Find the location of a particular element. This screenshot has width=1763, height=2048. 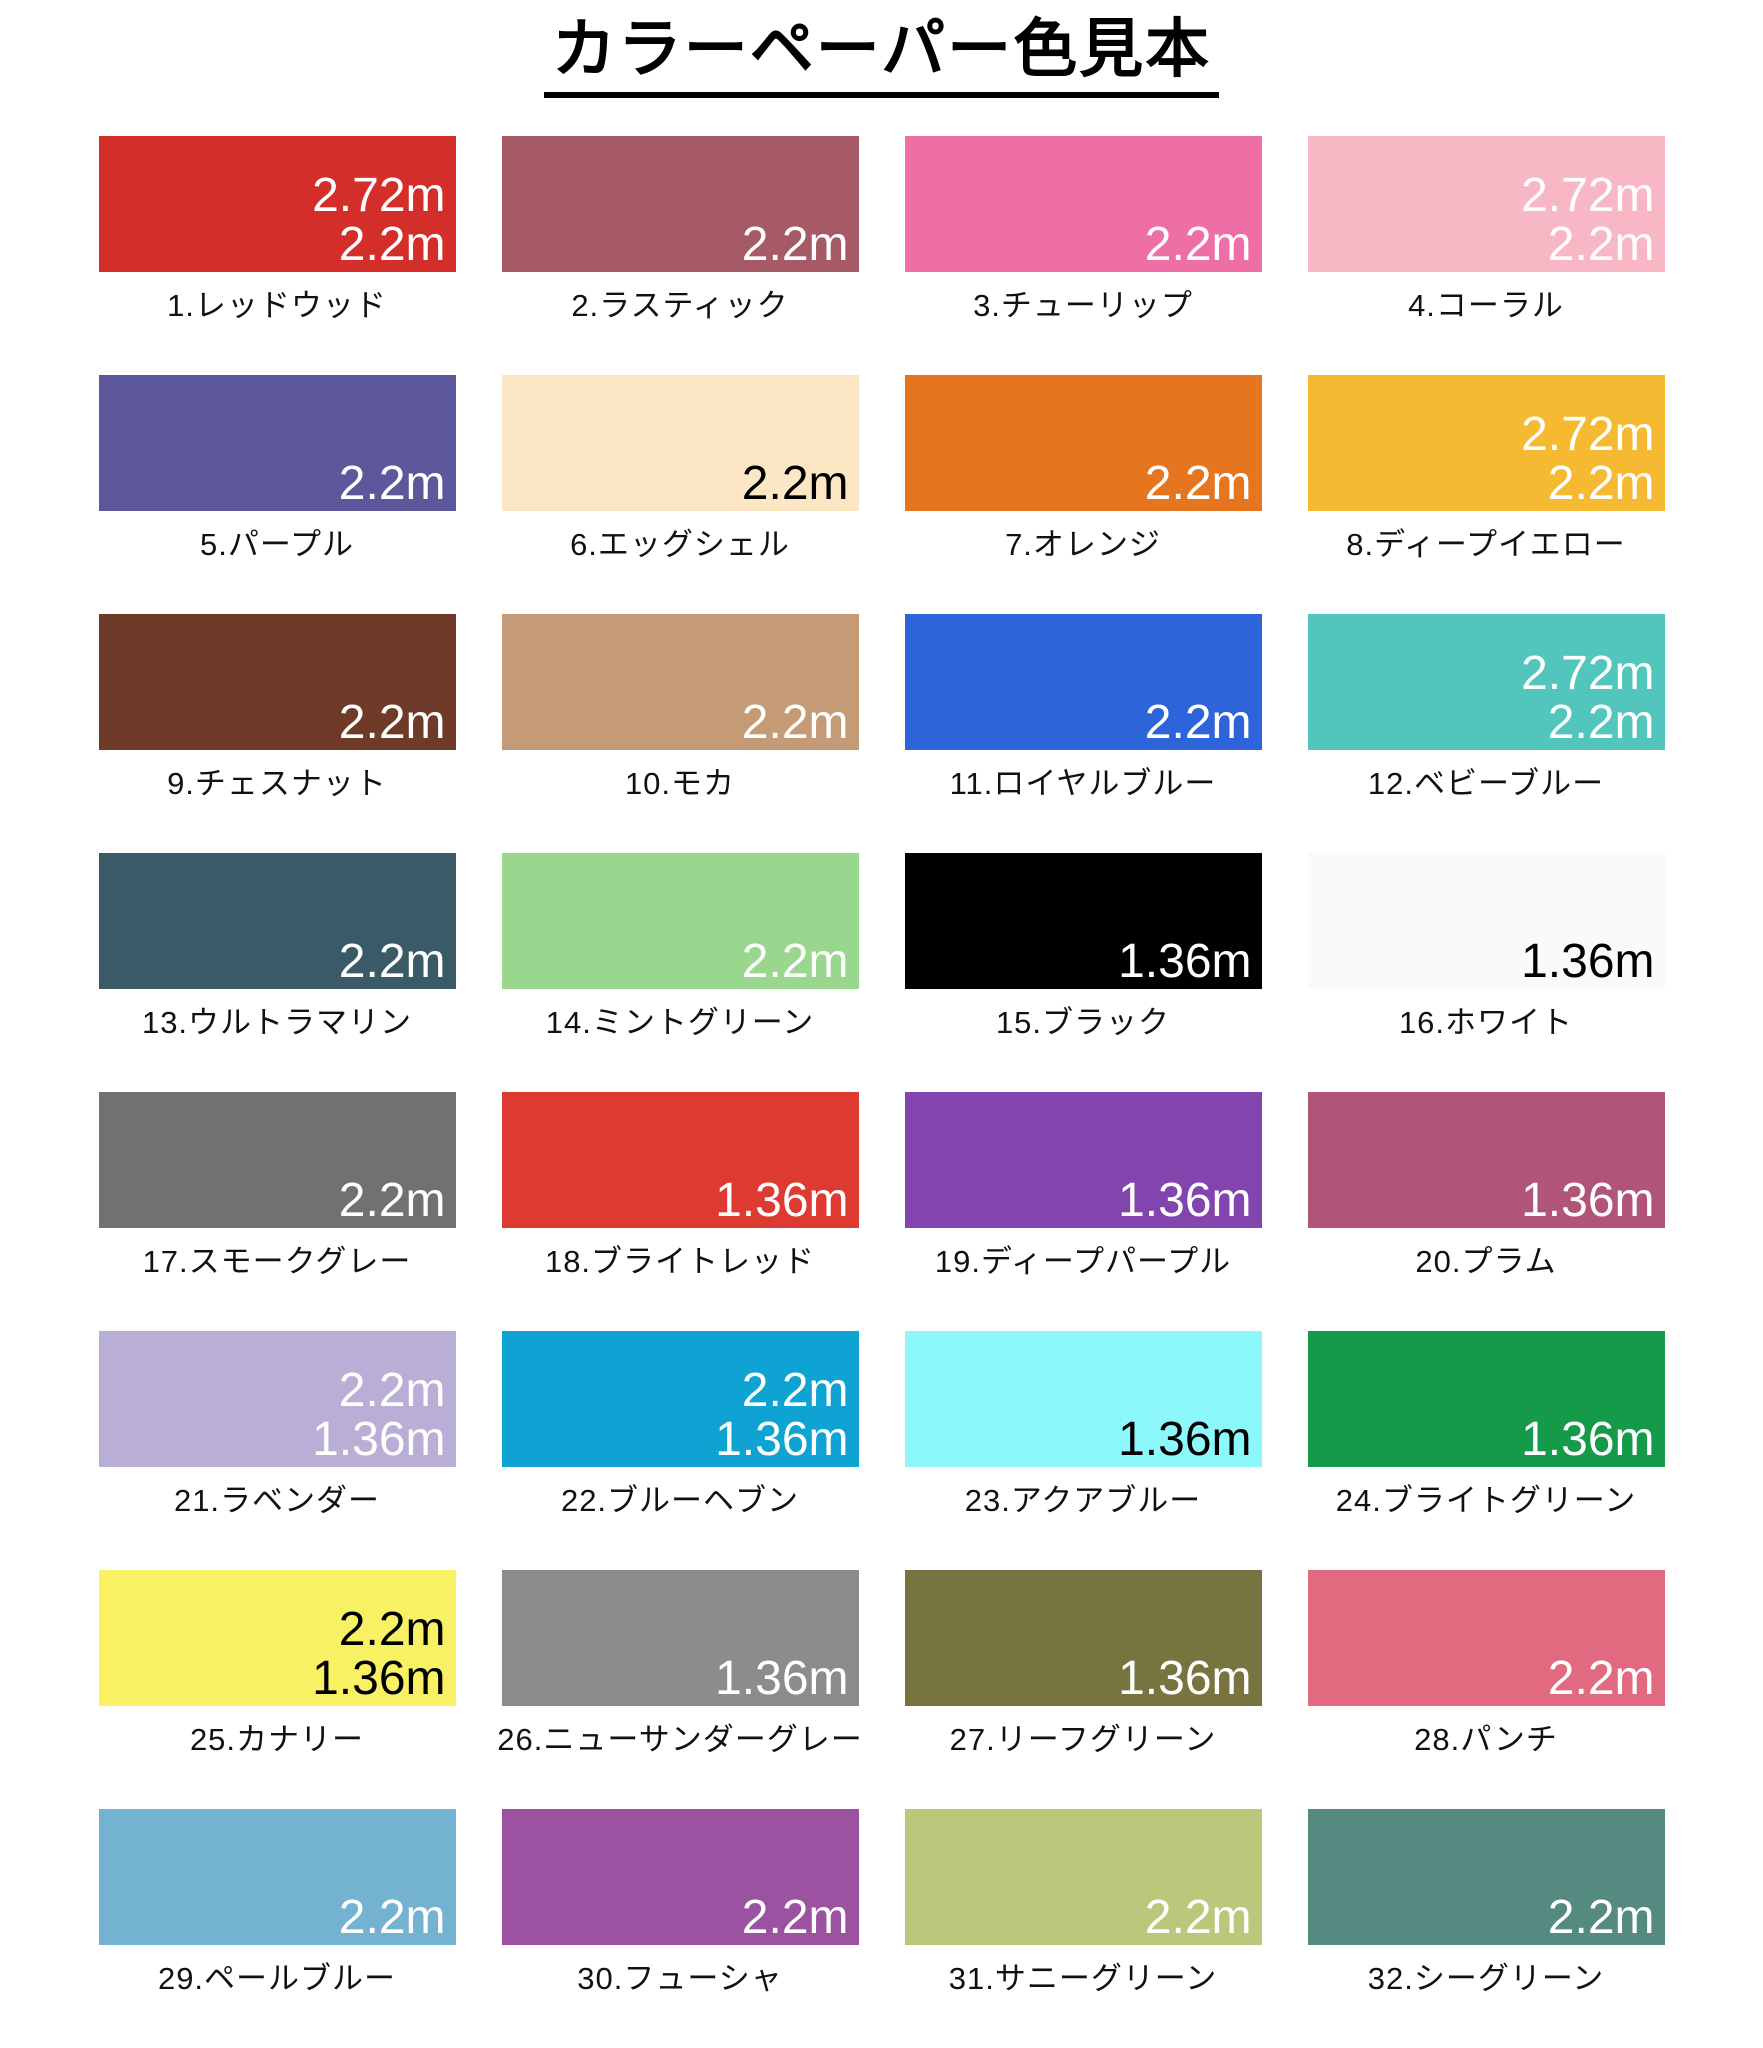

swatch-label: 28.パンチ is located at coordinates (1486, 1740).